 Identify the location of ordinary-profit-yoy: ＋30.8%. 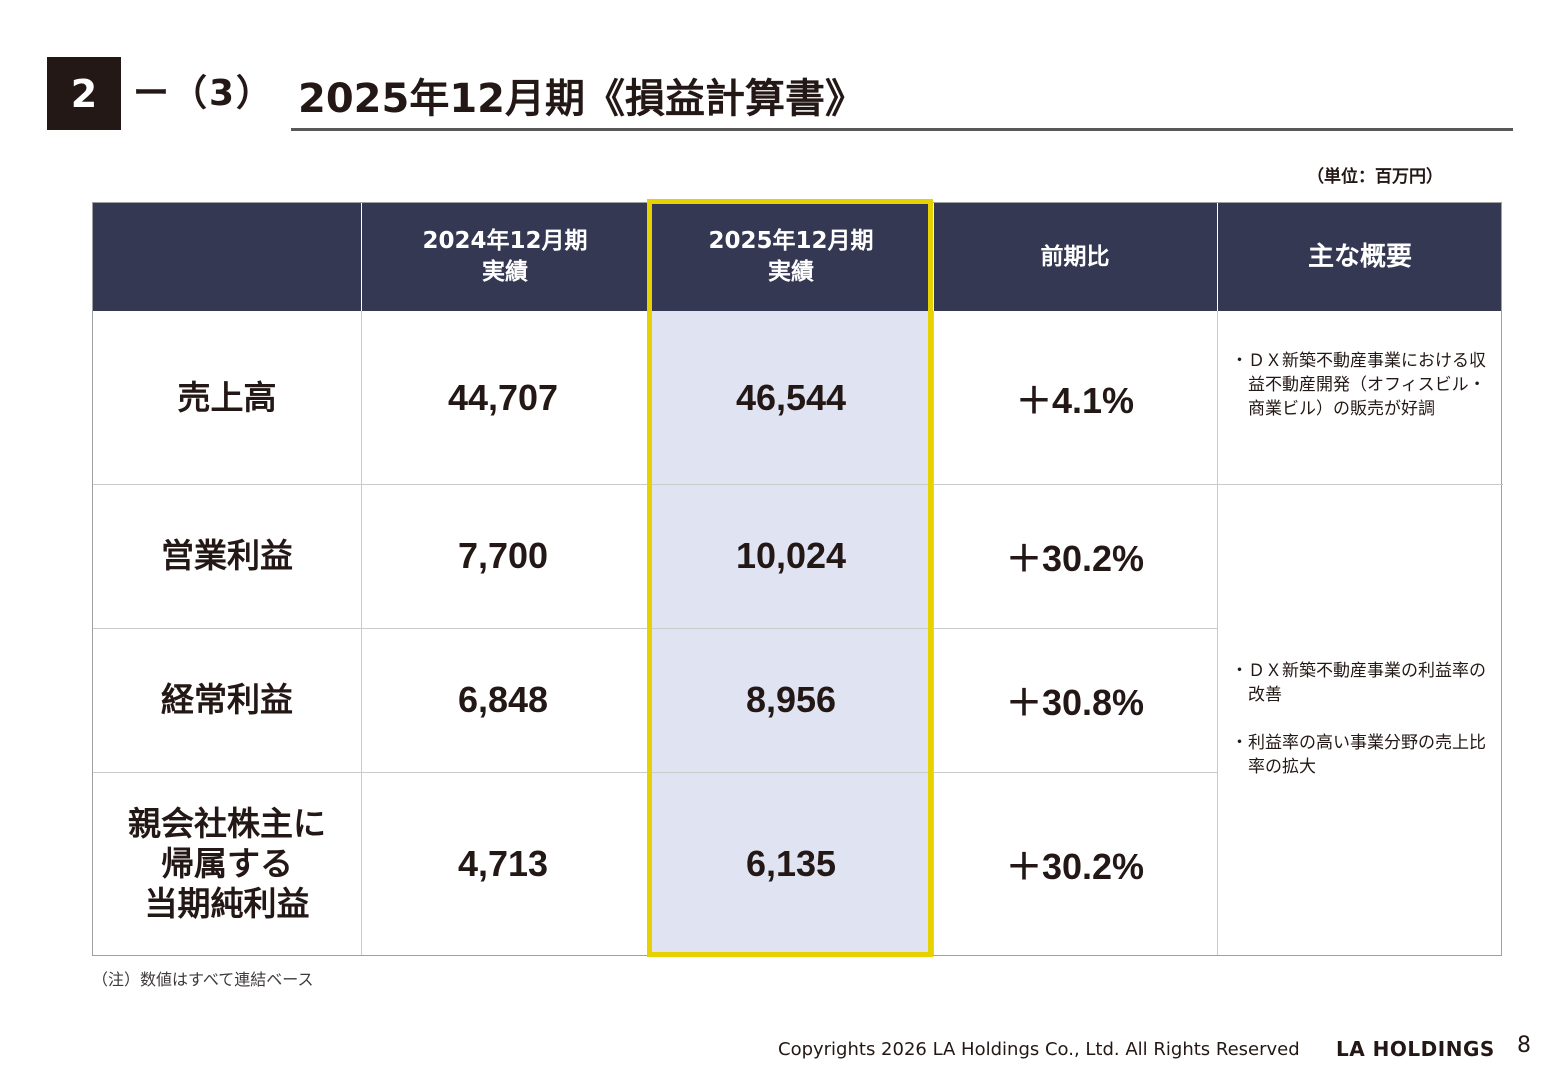
(1075, 702).